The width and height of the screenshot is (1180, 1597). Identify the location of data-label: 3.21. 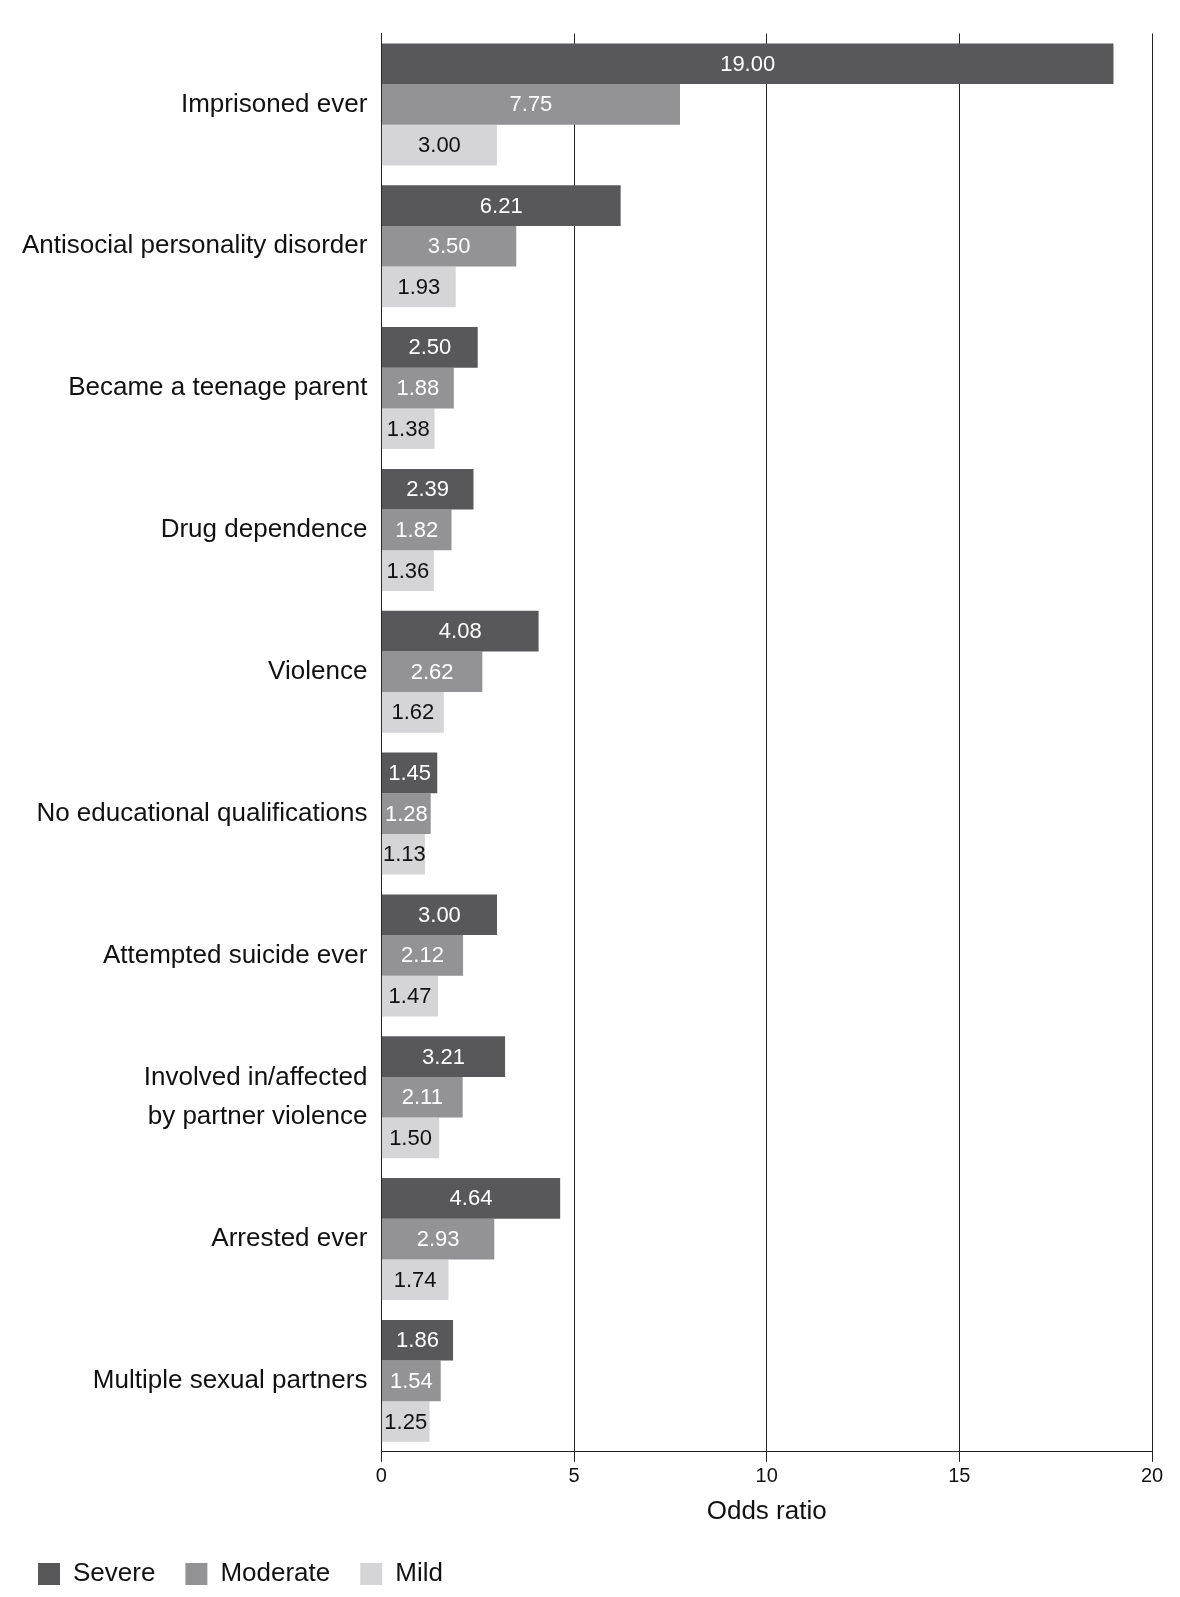
(443, 1056).